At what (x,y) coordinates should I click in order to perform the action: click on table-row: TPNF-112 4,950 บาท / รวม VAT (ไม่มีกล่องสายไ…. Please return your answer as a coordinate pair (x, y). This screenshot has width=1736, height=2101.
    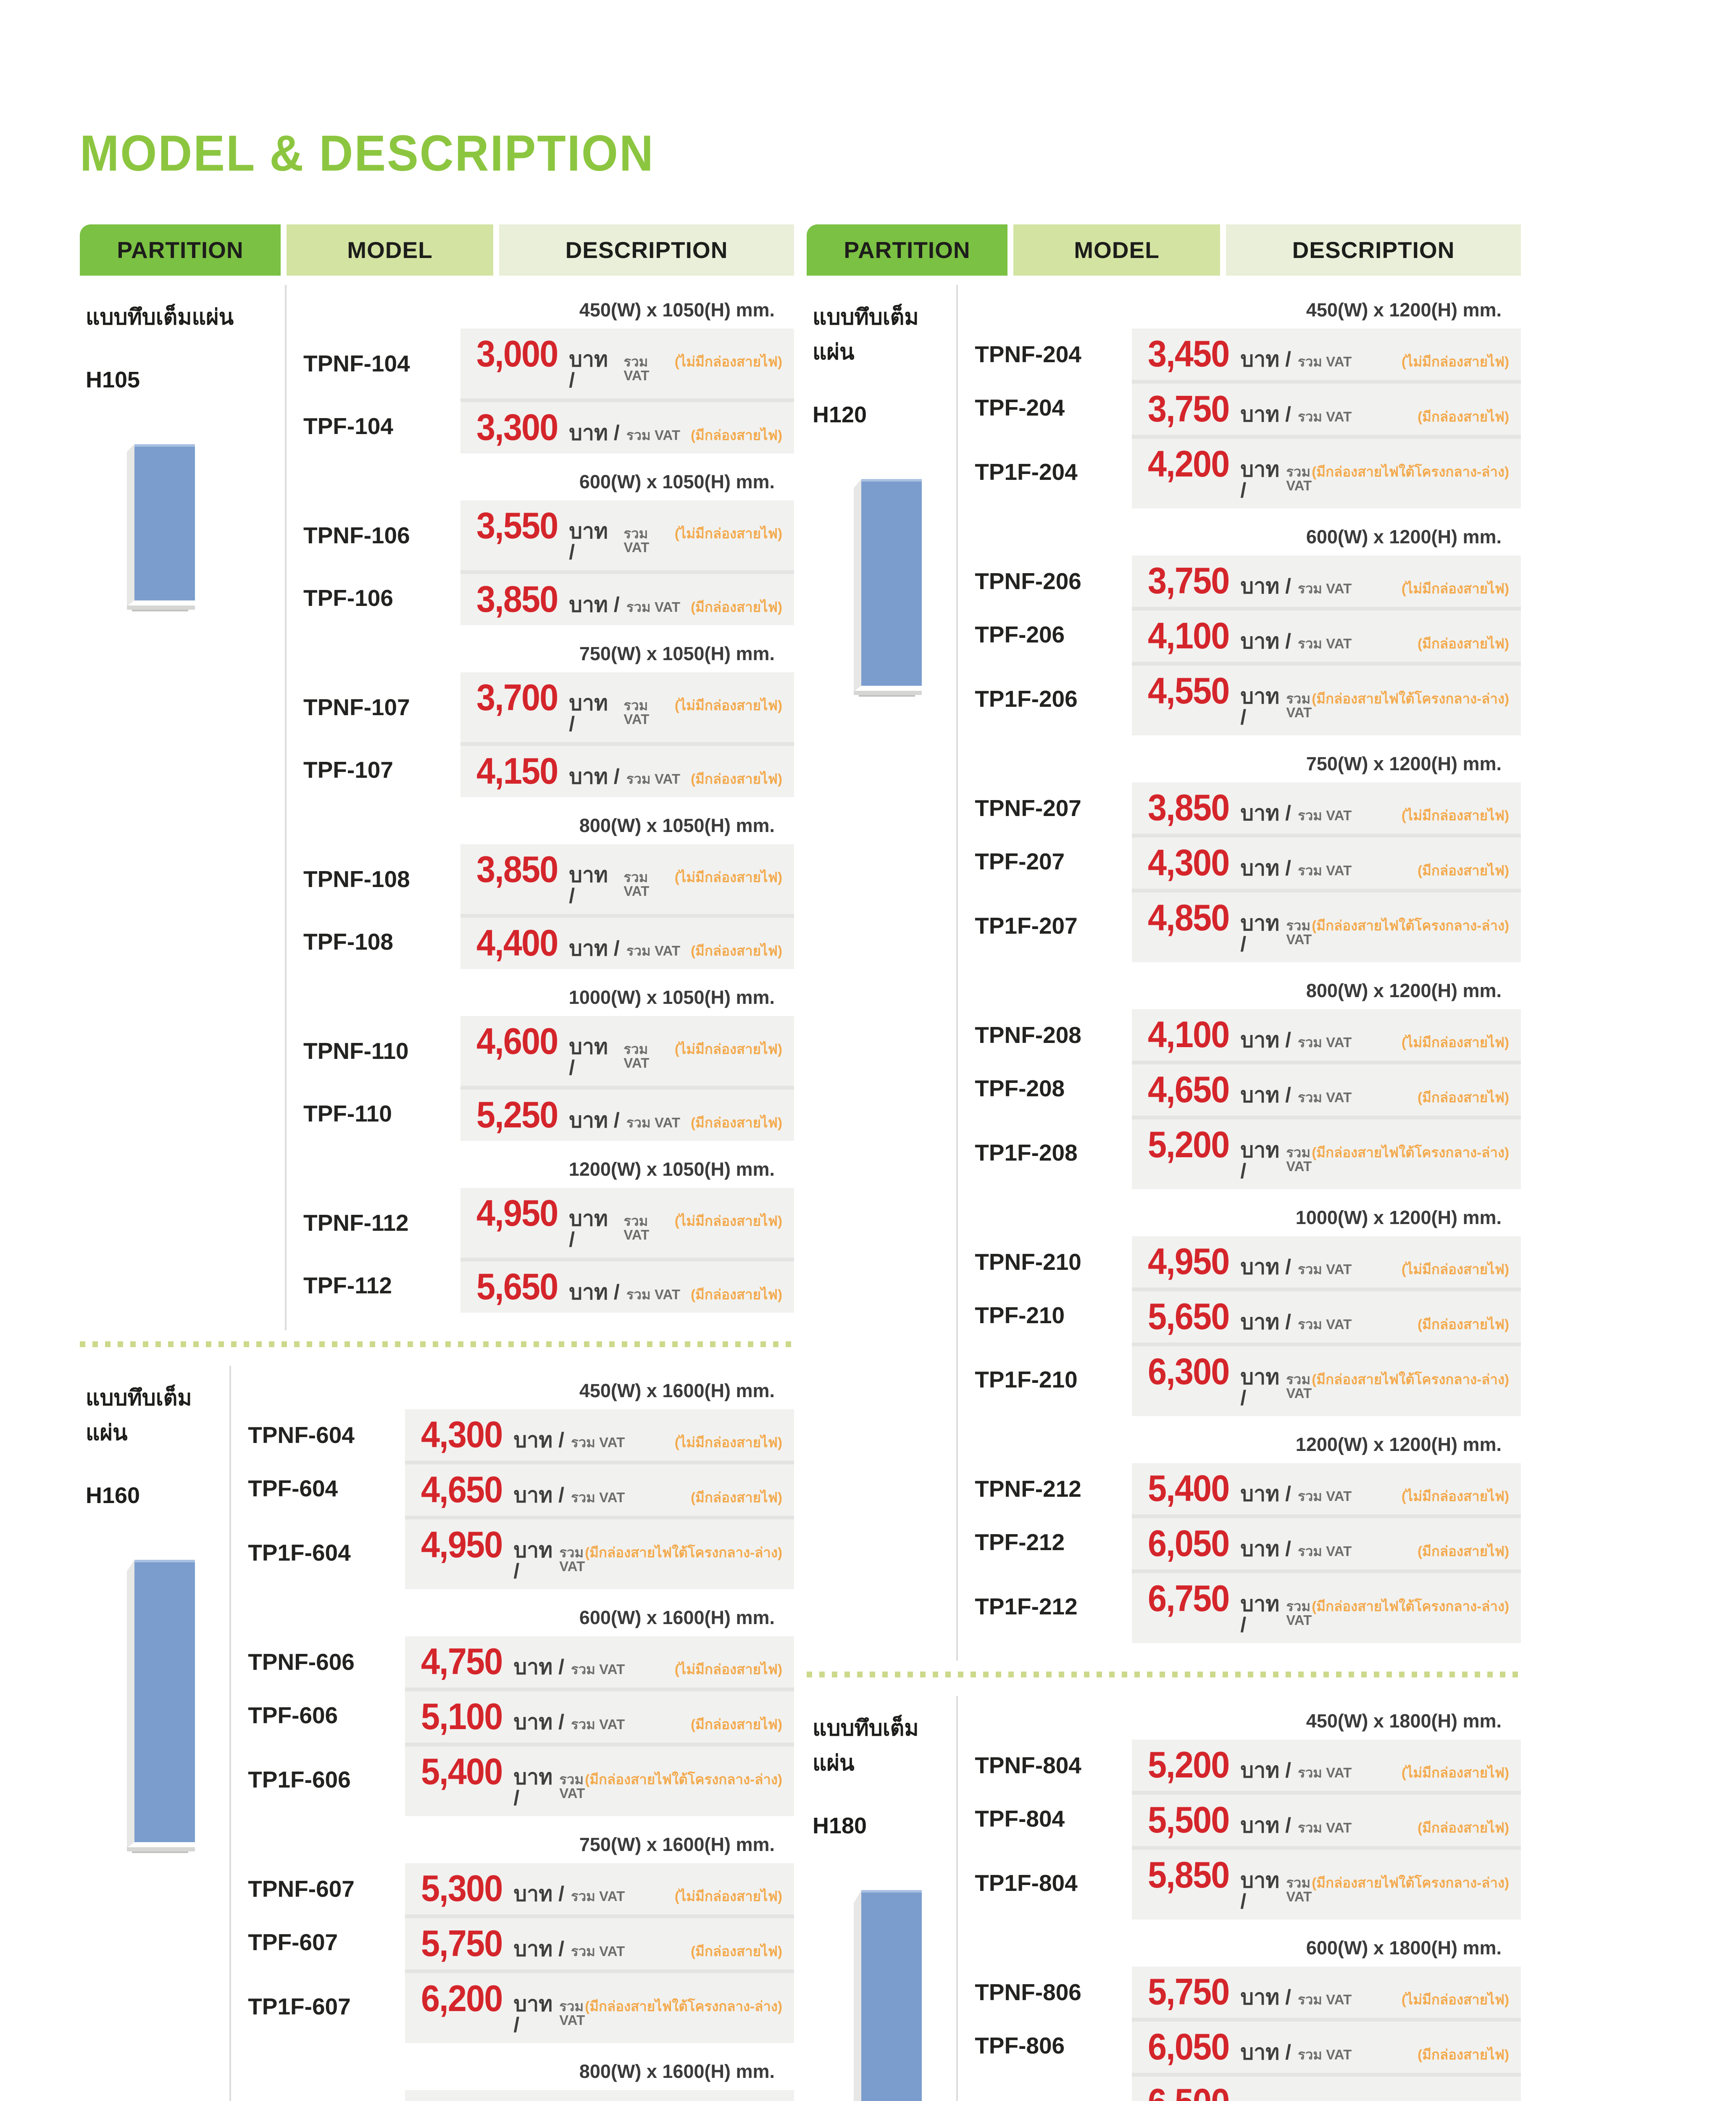
    Looking at the image, I should click on (545, 1223).